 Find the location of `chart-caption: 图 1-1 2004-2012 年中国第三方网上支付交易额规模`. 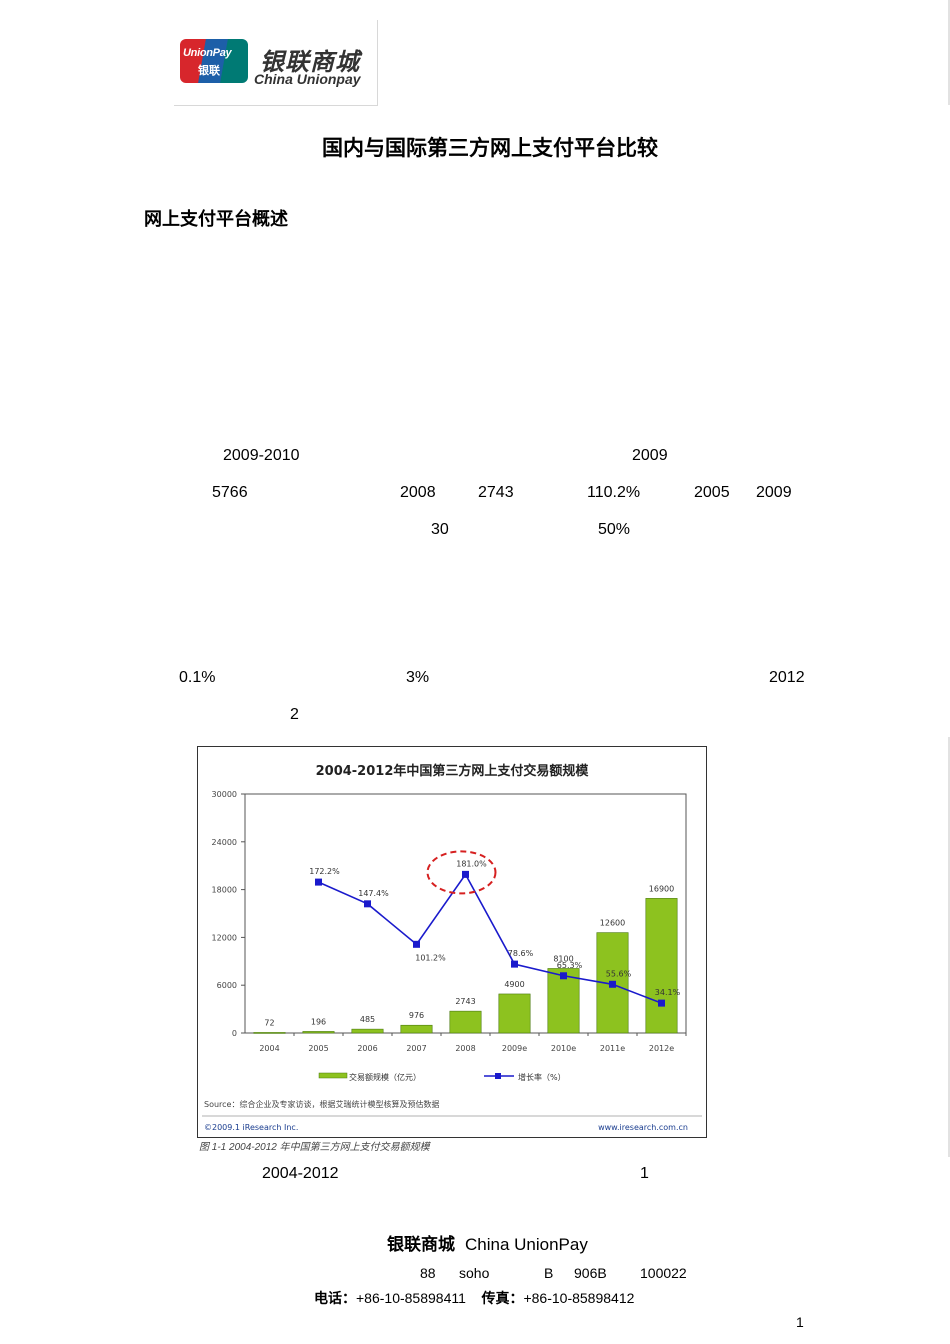

chart-caption: 图 1-1 2004-2012 年中国第三方网上支付交易额规模 is located at coordinates (314, 1147).